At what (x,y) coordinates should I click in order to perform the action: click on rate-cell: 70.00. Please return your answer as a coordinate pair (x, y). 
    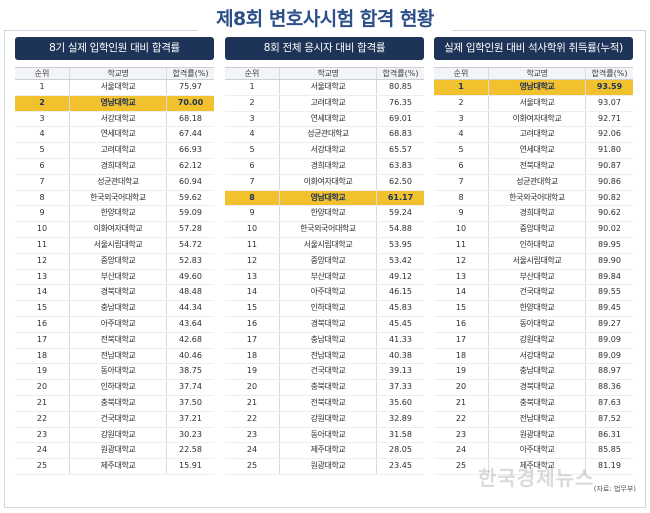
    Looking at the image, I should click on (190, 102).